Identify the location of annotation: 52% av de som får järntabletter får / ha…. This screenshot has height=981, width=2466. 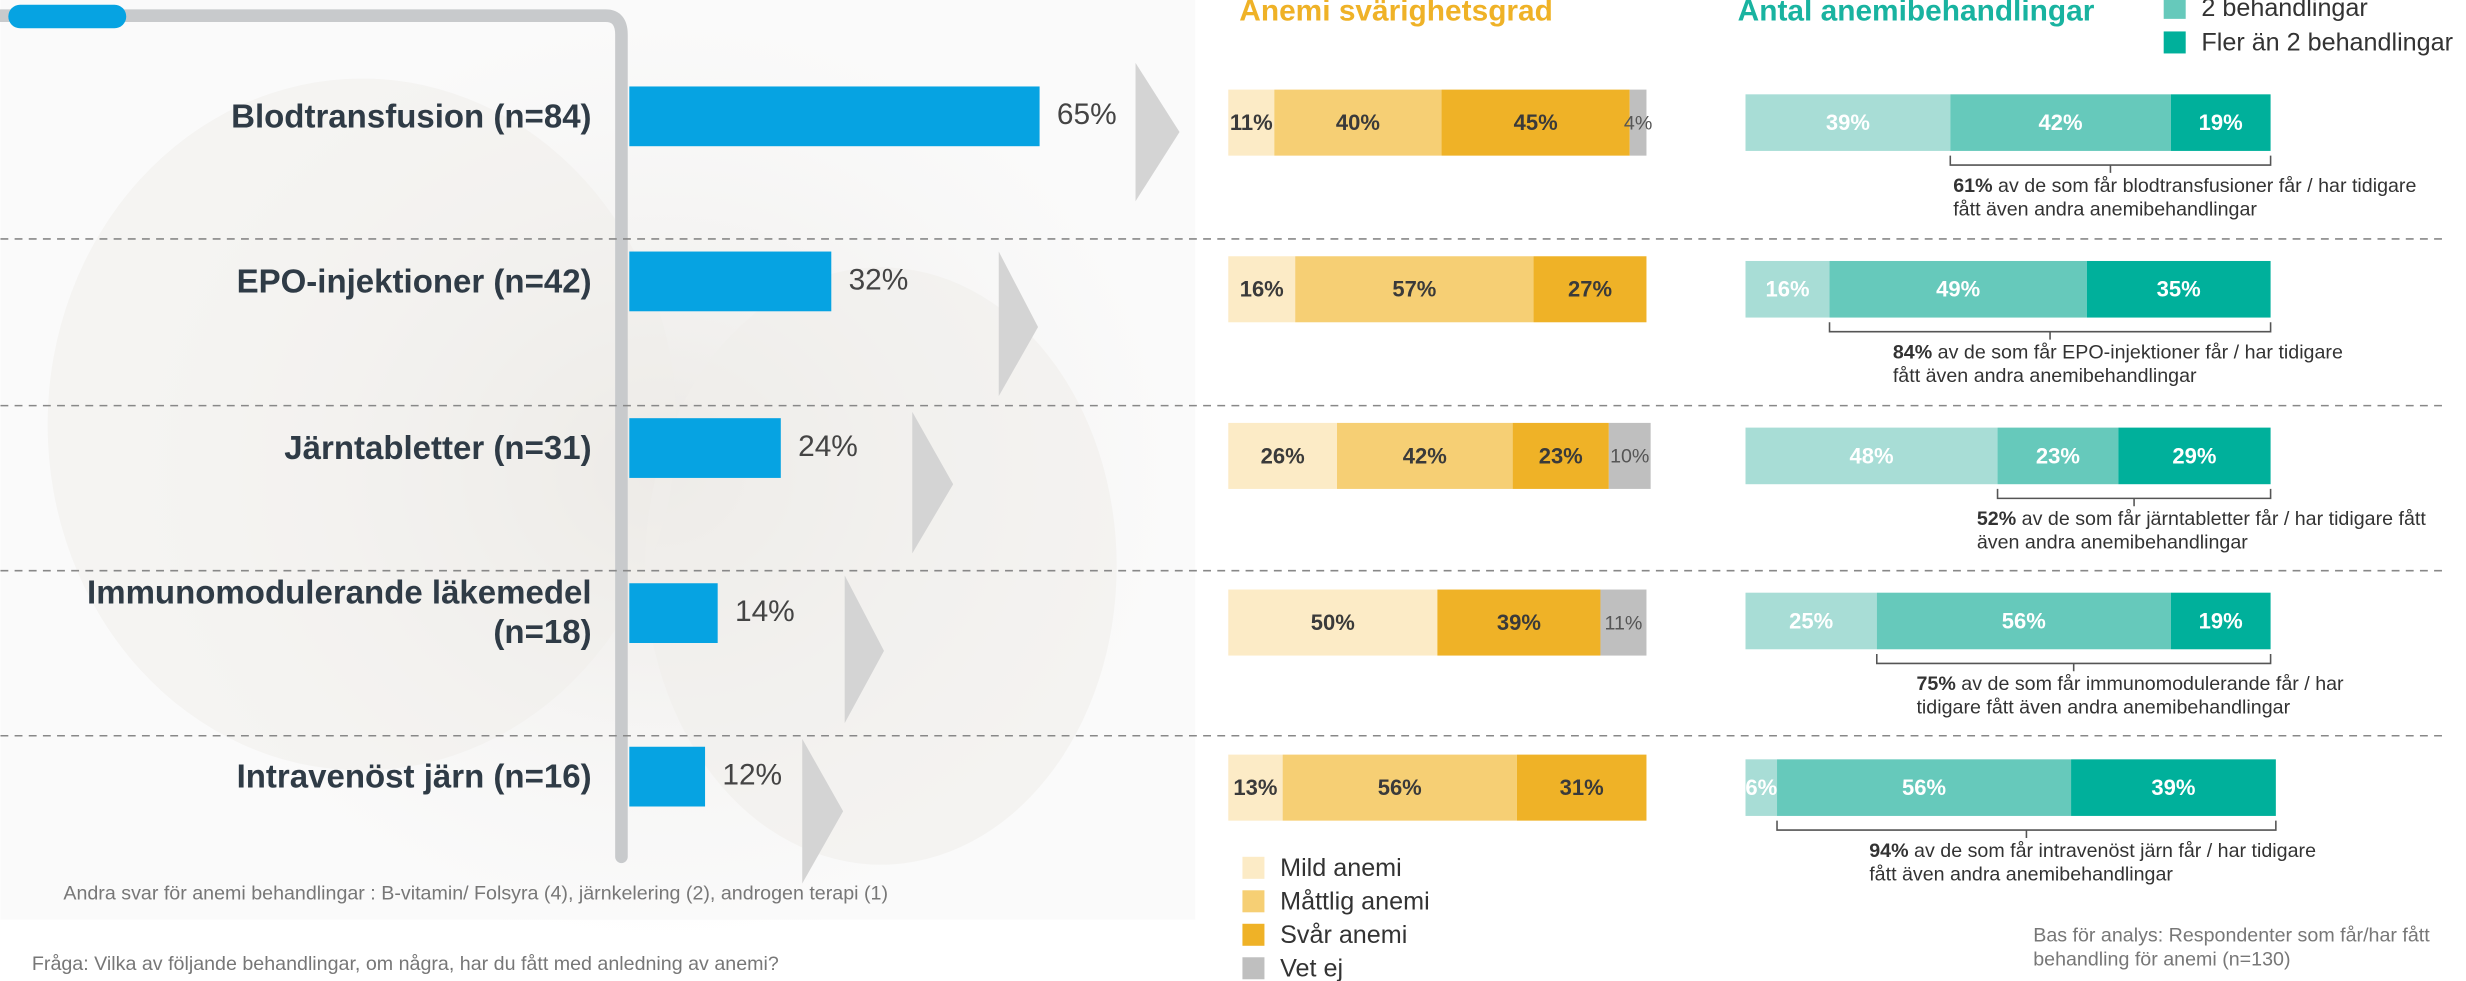
(2213, 531).